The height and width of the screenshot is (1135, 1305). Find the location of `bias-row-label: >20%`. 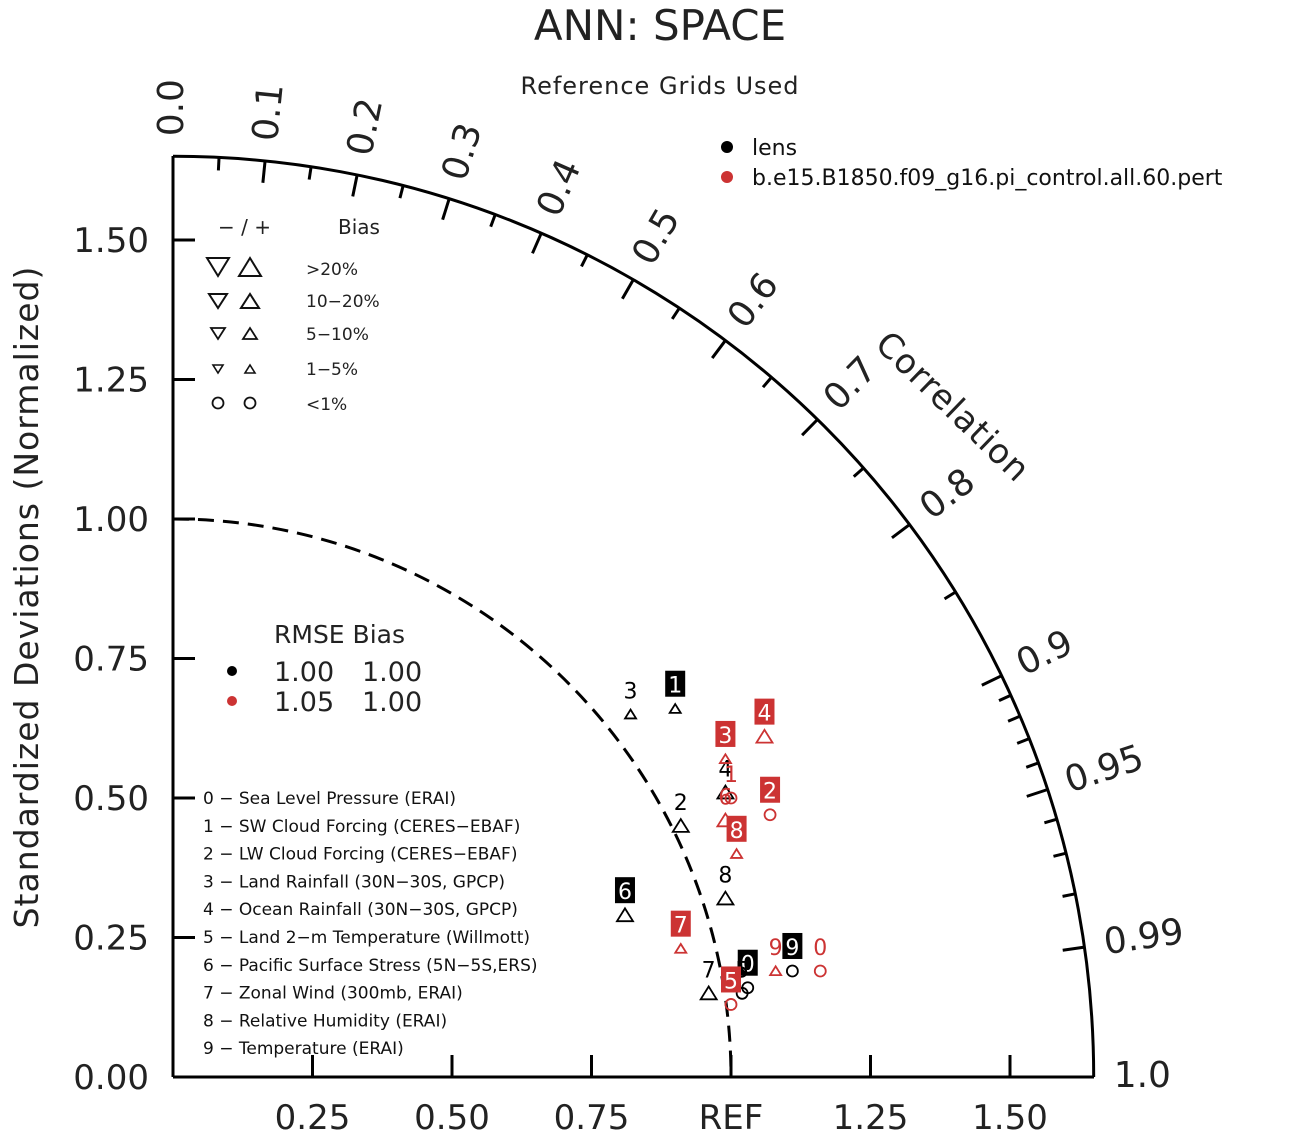

bias-row-label: >20% is located at coordinates (332, 270).